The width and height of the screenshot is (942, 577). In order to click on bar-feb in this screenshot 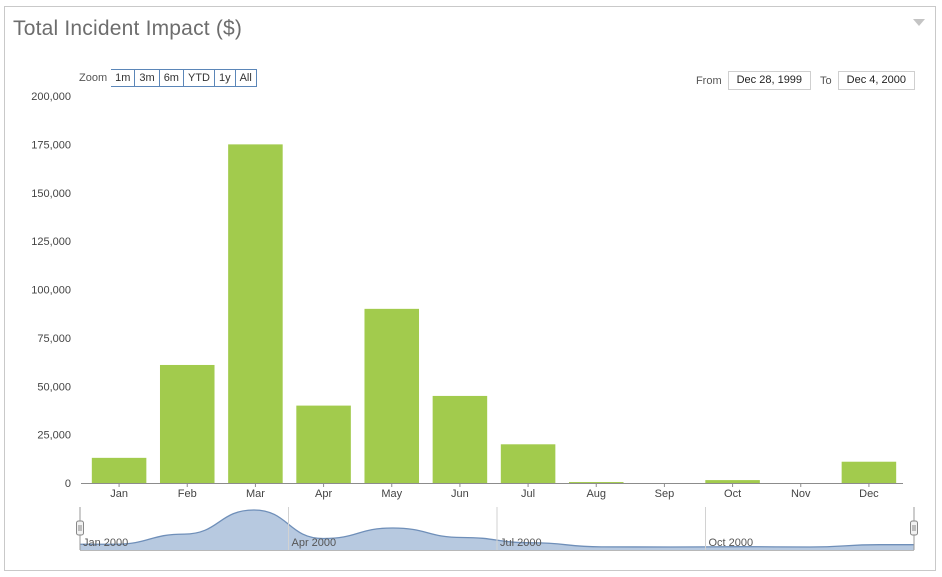, I will do `click(187, 423)`.